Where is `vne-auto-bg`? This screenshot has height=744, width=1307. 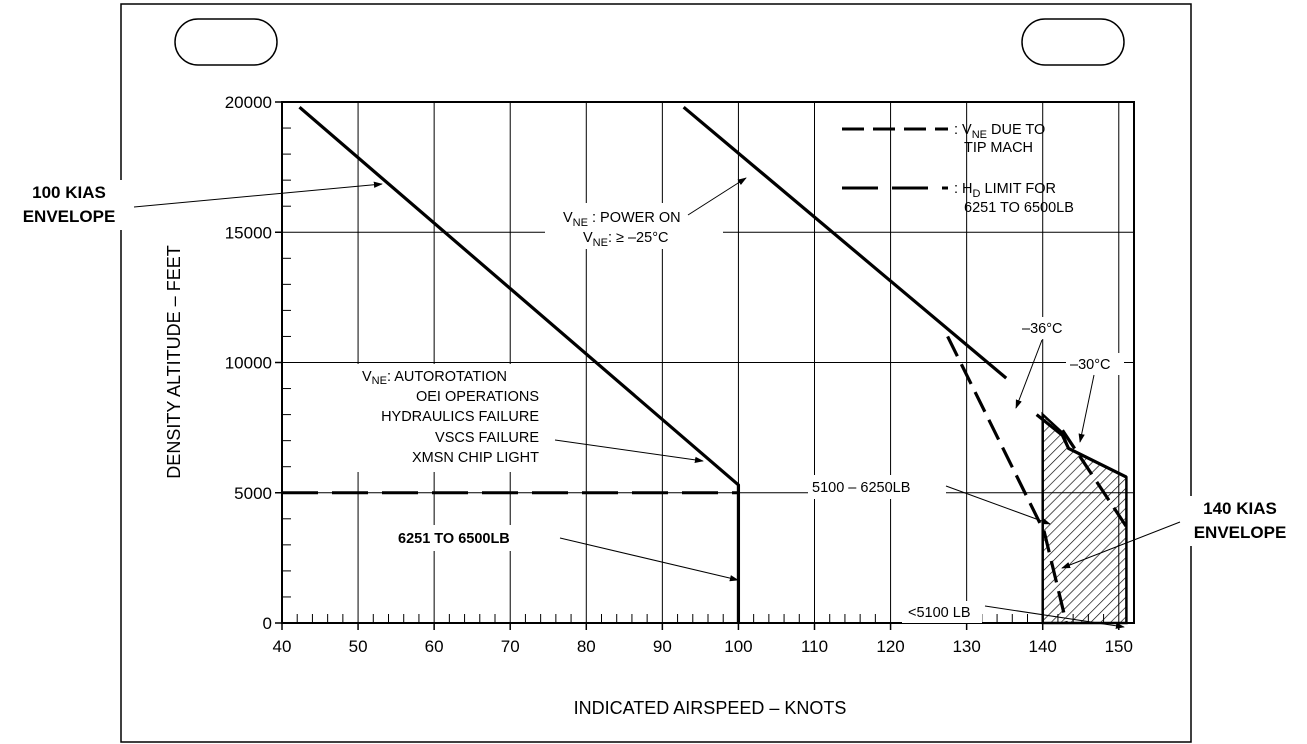 vne-auto-bg is located at coordinates (451, 418).